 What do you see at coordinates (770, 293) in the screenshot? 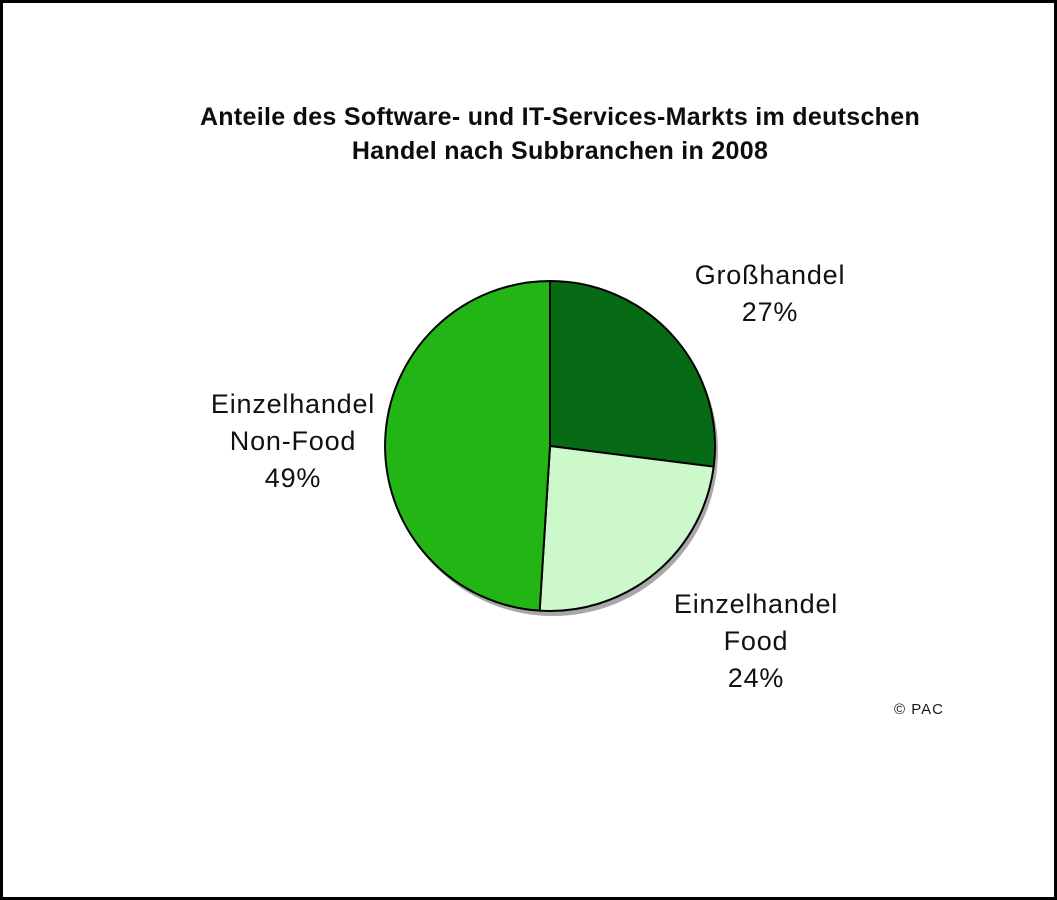
I see `slice-label-grosshandel: Großhandel 27%` at bounding box center [770, 293].